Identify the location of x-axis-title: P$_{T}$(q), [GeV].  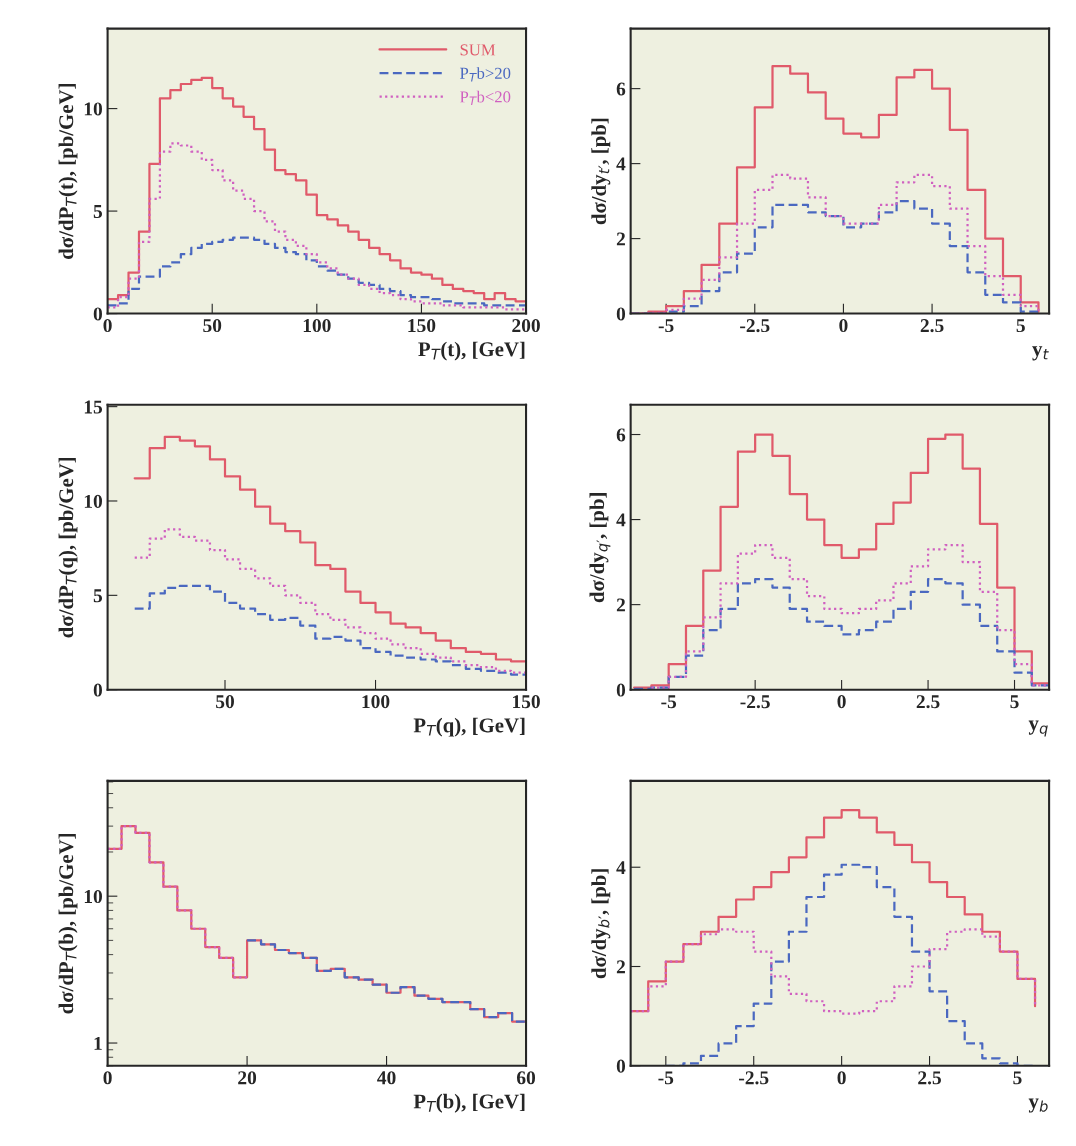
(469, 727).